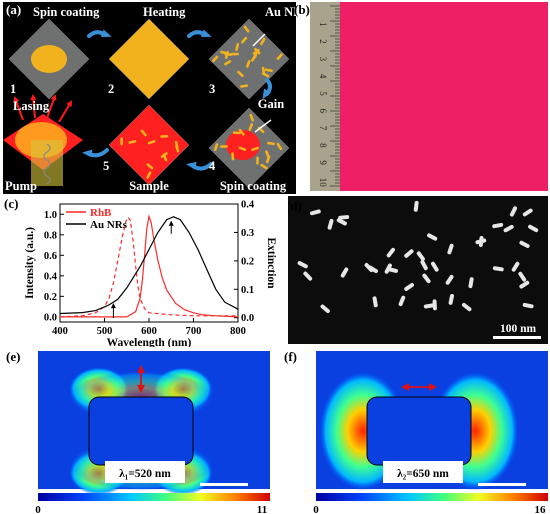 The height and width of the screenshot is (514, 550). I want to click on ruler-number: 7, so click(323, 128).